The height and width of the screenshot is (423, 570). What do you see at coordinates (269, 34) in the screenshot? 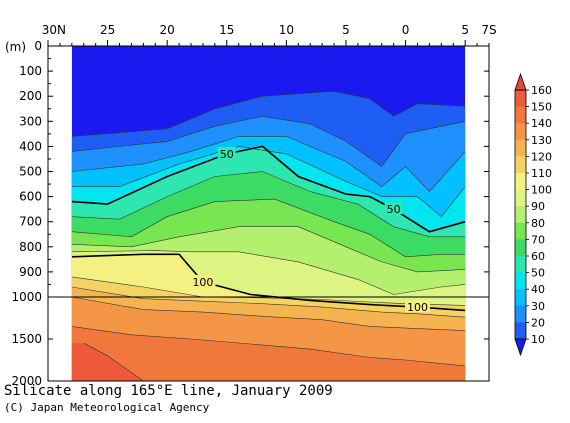
I see `x-axis-ticks: 30N 25 20 15 10 5 0 5 7S` at bounding box center [269, 34].